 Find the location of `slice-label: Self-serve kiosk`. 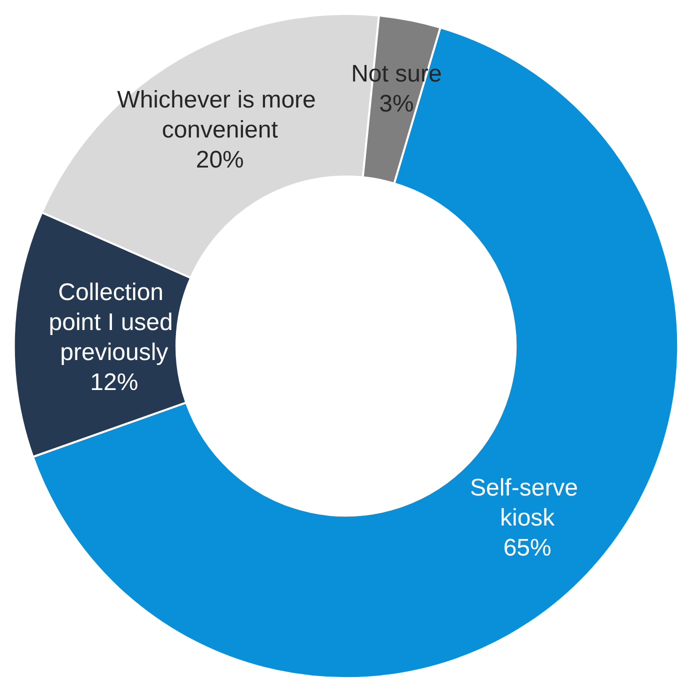

slice-label: Self-serve kiosk is located at coordinates (527, 503).